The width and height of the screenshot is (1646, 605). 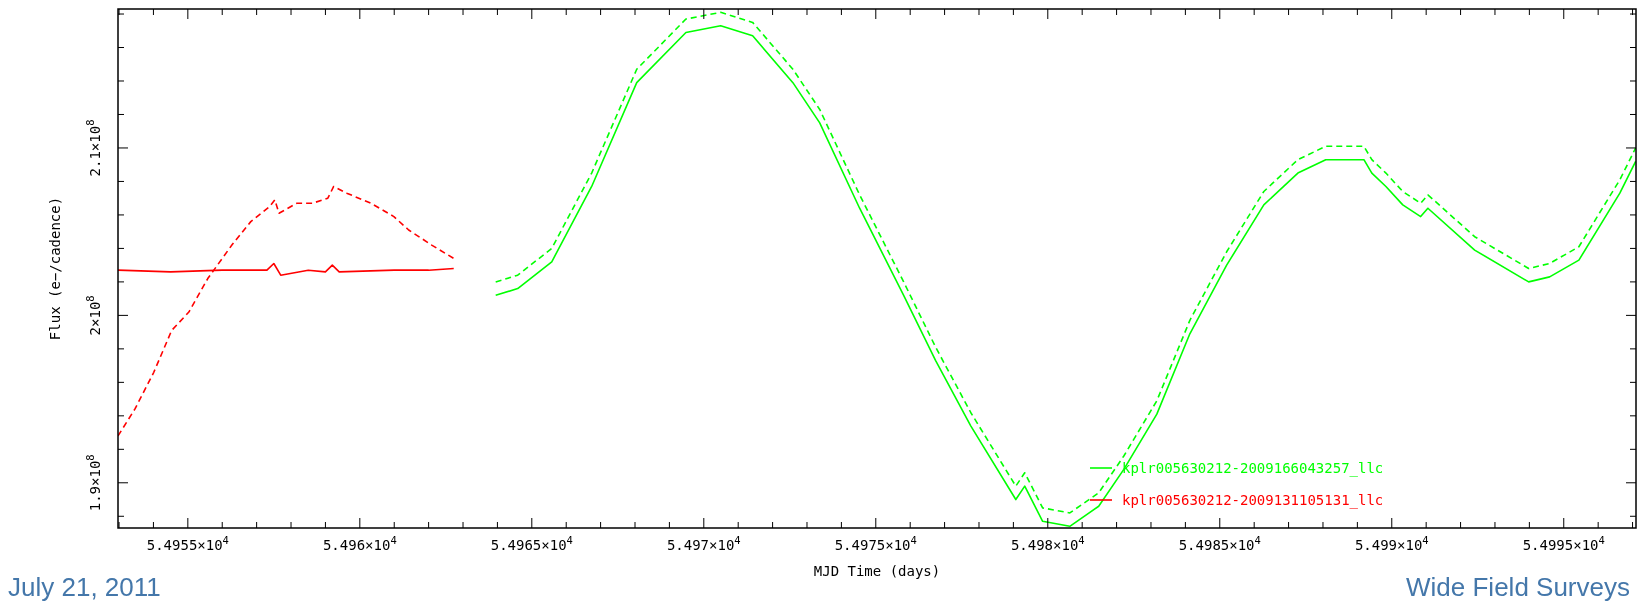 What do you see at coordinates (531, 543) in the screenshot?
I see `x-tick-label: 5.4965×10$^{4}$` at bounding box center [531, 543].